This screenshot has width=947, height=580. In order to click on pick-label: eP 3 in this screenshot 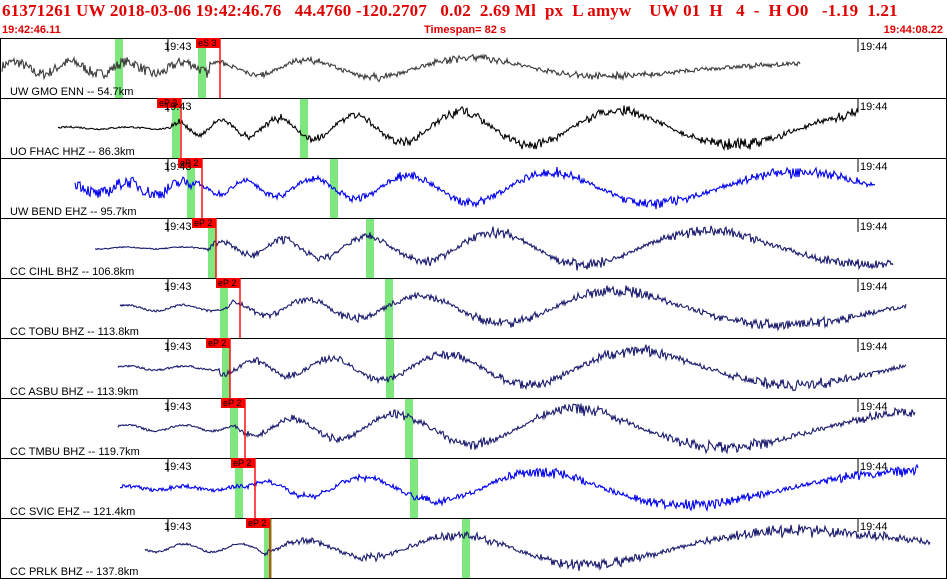, I will do `click(168, 103)`.